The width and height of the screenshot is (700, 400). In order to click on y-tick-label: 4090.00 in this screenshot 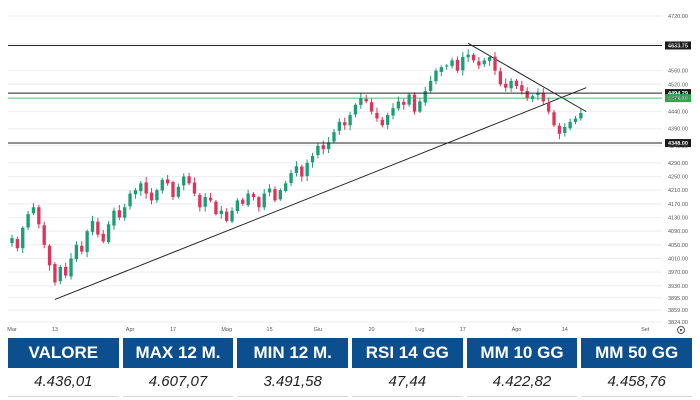, I will do `click(678, 232)`.